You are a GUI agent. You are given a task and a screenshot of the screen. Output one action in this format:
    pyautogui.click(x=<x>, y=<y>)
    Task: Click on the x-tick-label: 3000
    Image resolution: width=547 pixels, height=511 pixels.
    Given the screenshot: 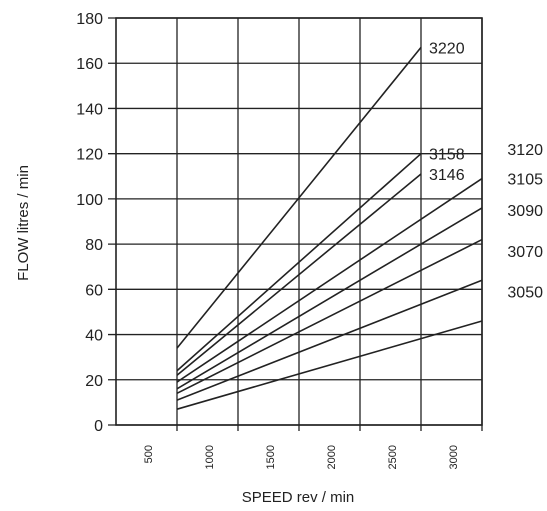 What is the action you would take?
    pyautogui.click(x=454, y=457)
    